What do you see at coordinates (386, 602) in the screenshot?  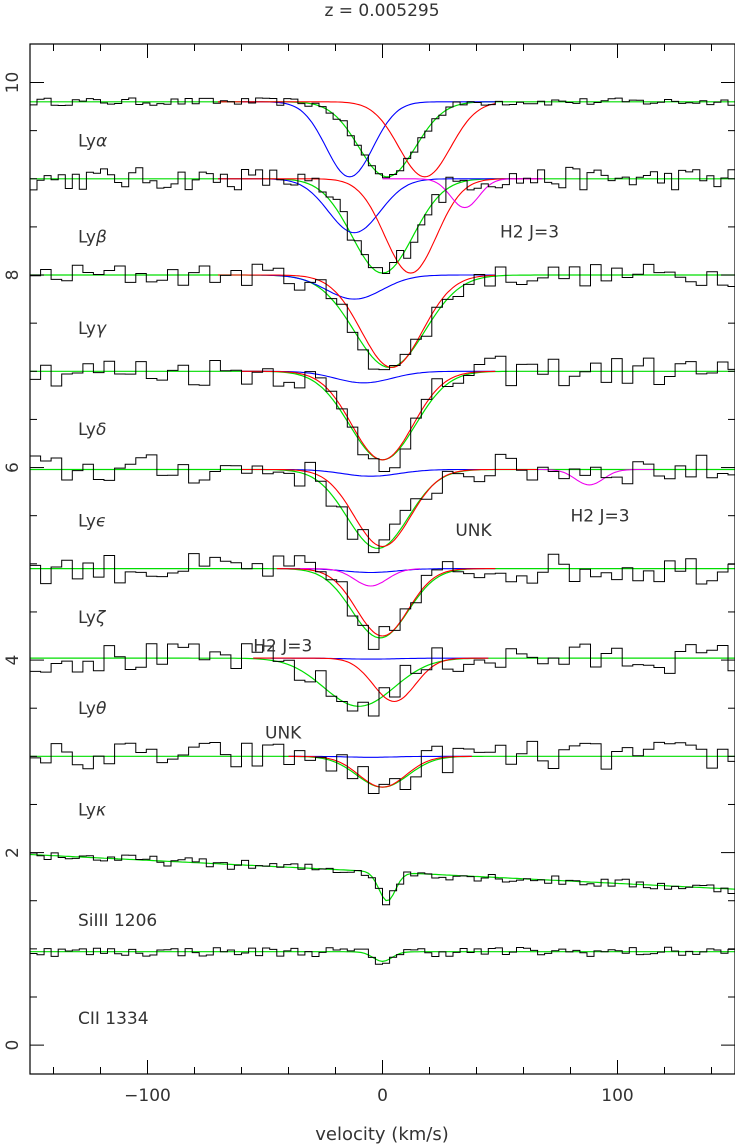 I see `component-red-ly-zeta` at bounding box center [386, 602].